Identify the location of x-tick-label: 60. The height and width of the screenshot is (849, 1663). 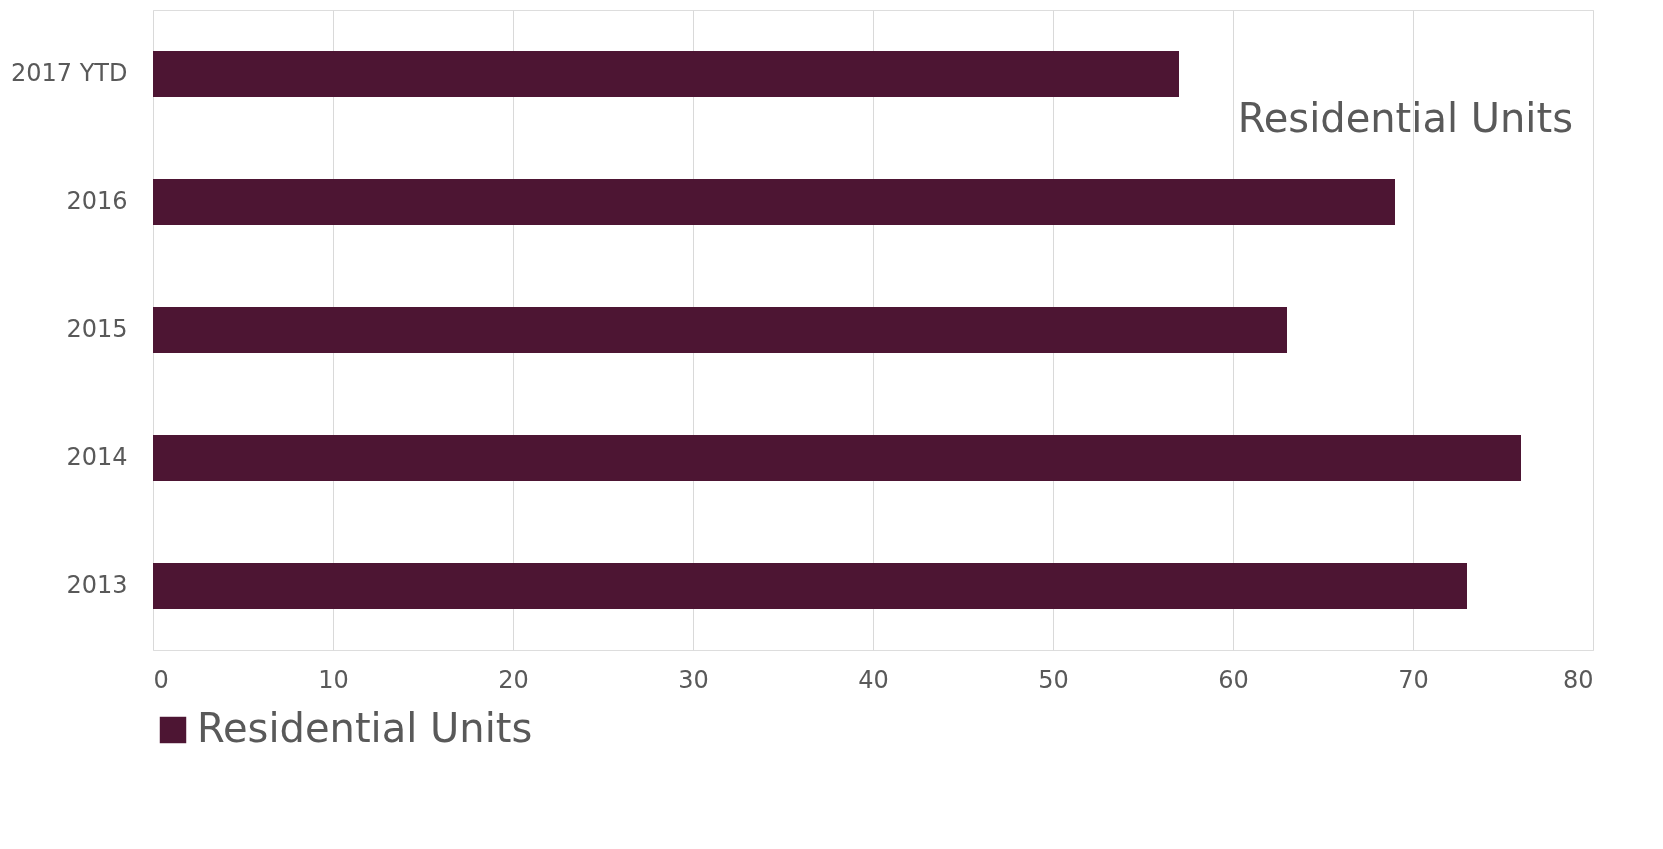
(1233, 679).